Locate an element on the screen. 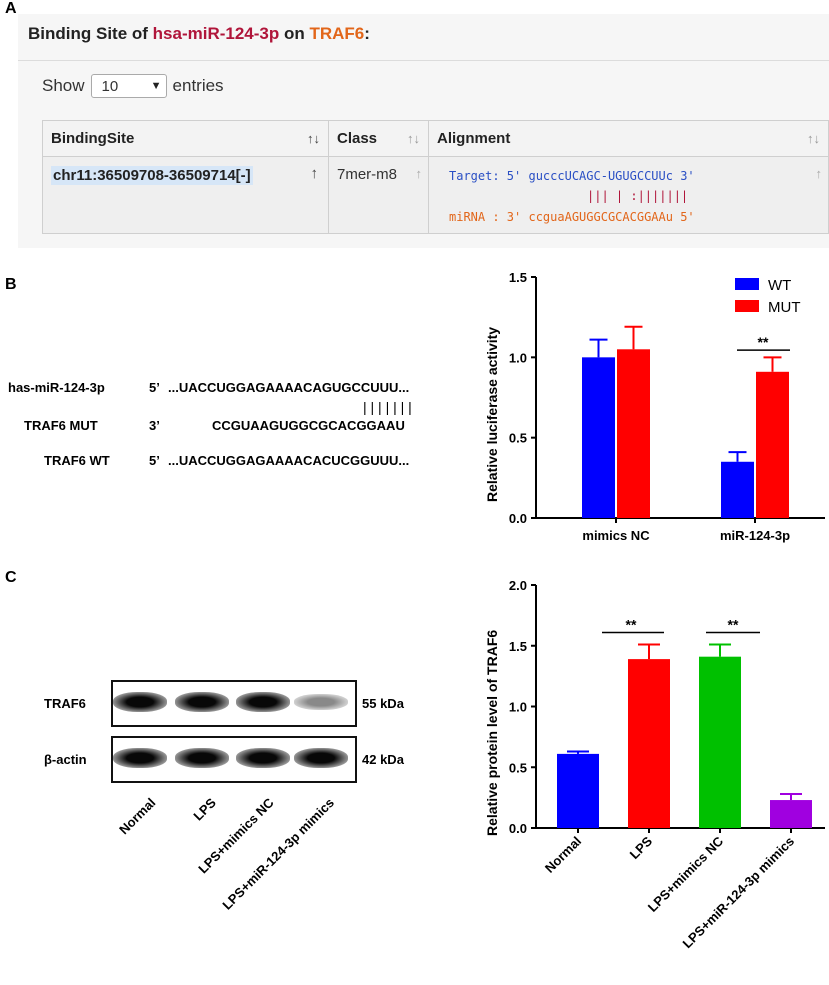 This screenshot has height=985, width=829. divider is located at coordinates (423, 60).